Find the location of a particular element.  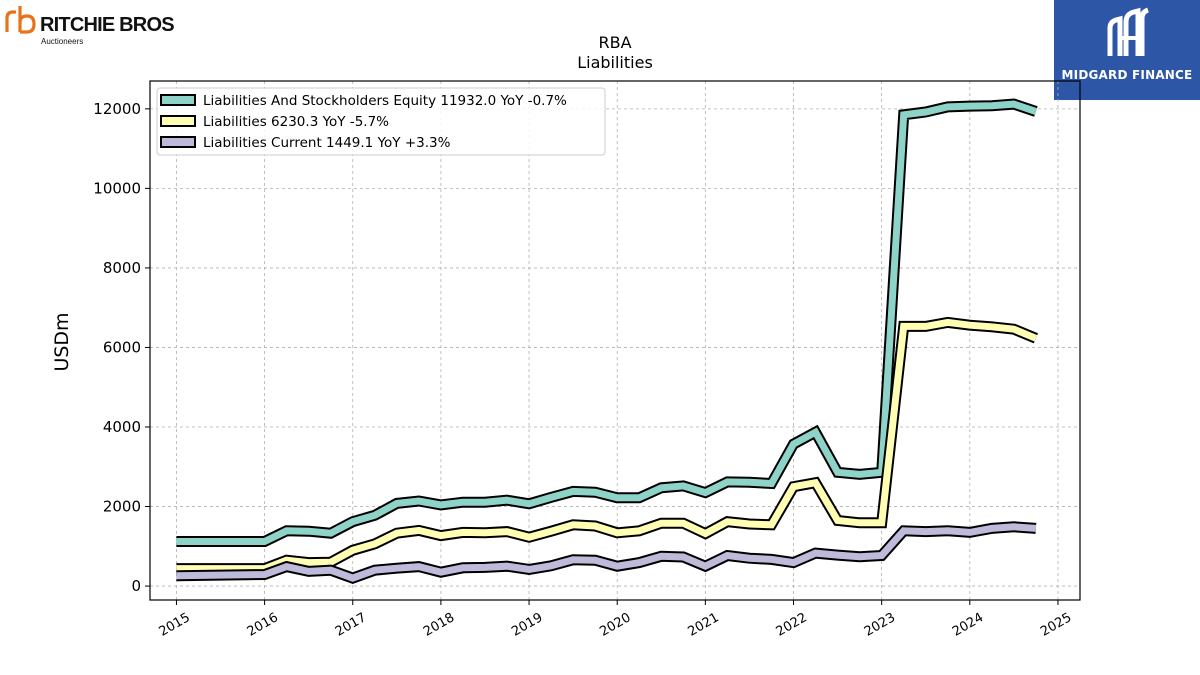

x-tick-label: 2025 is located at coordinates (1056, 625).